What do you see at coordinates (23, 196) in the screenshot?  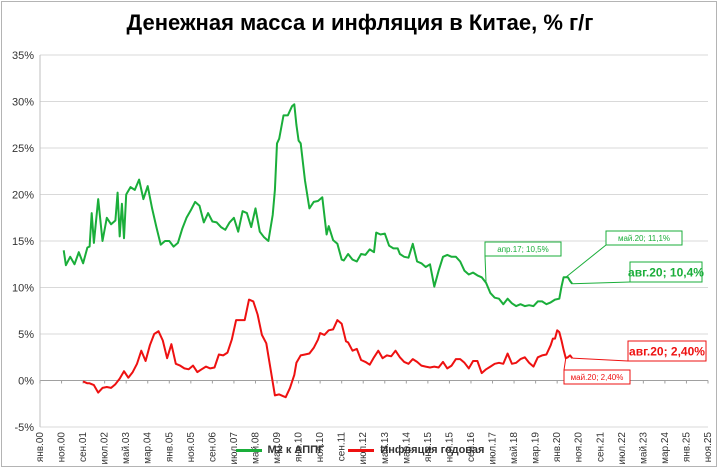 I see `y-tick-label: 20%` at bounding box center [23, 196].